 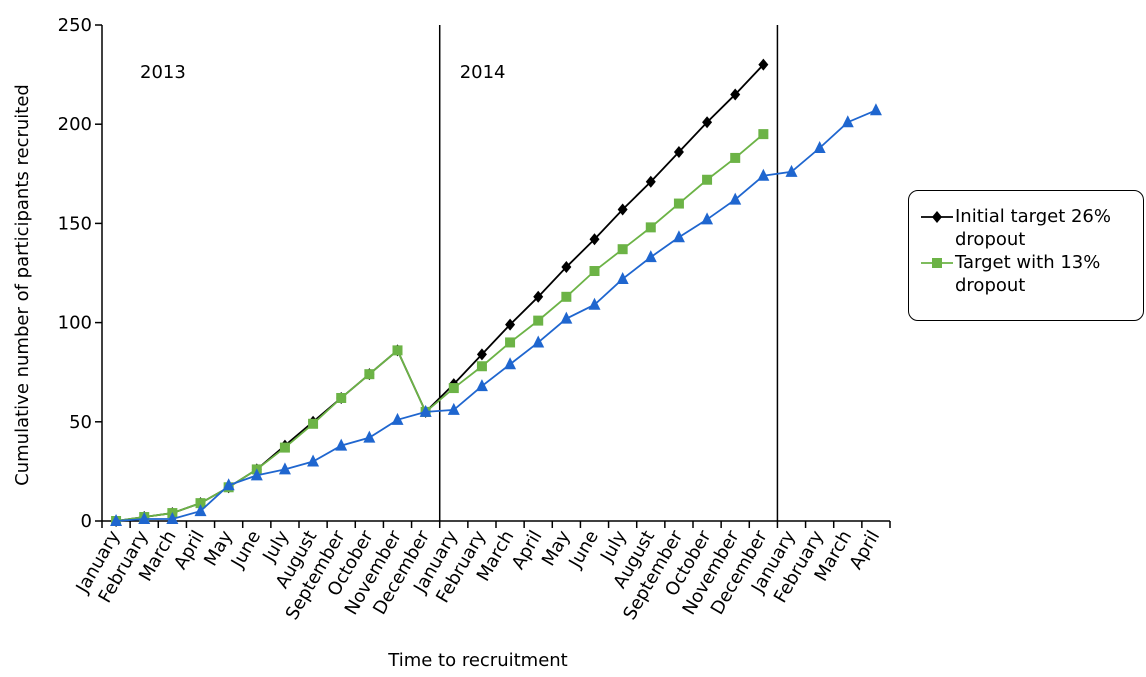 What do you see at coordinates (483, 72) in the screenshot?
I see `year-label: 2014` at bounding box center [483, 72].